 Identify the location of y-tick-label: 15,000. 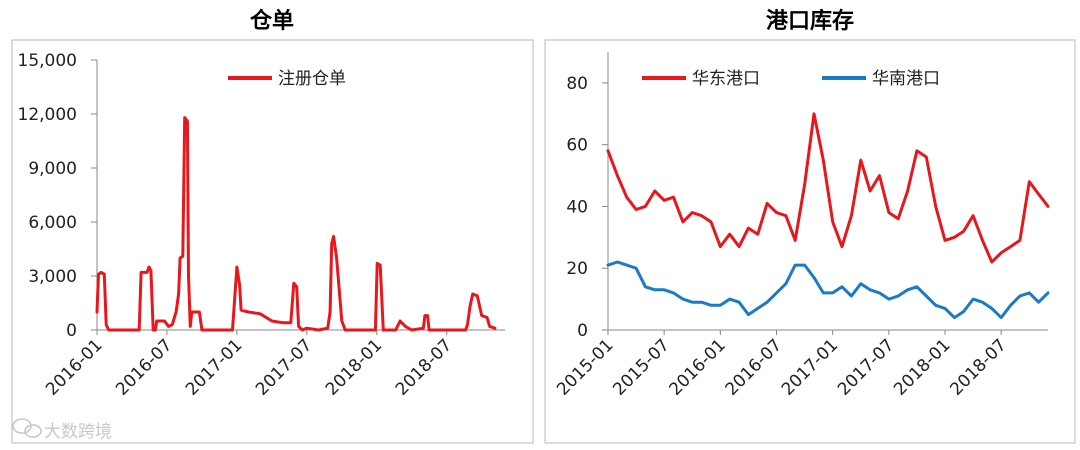
(47, 61).